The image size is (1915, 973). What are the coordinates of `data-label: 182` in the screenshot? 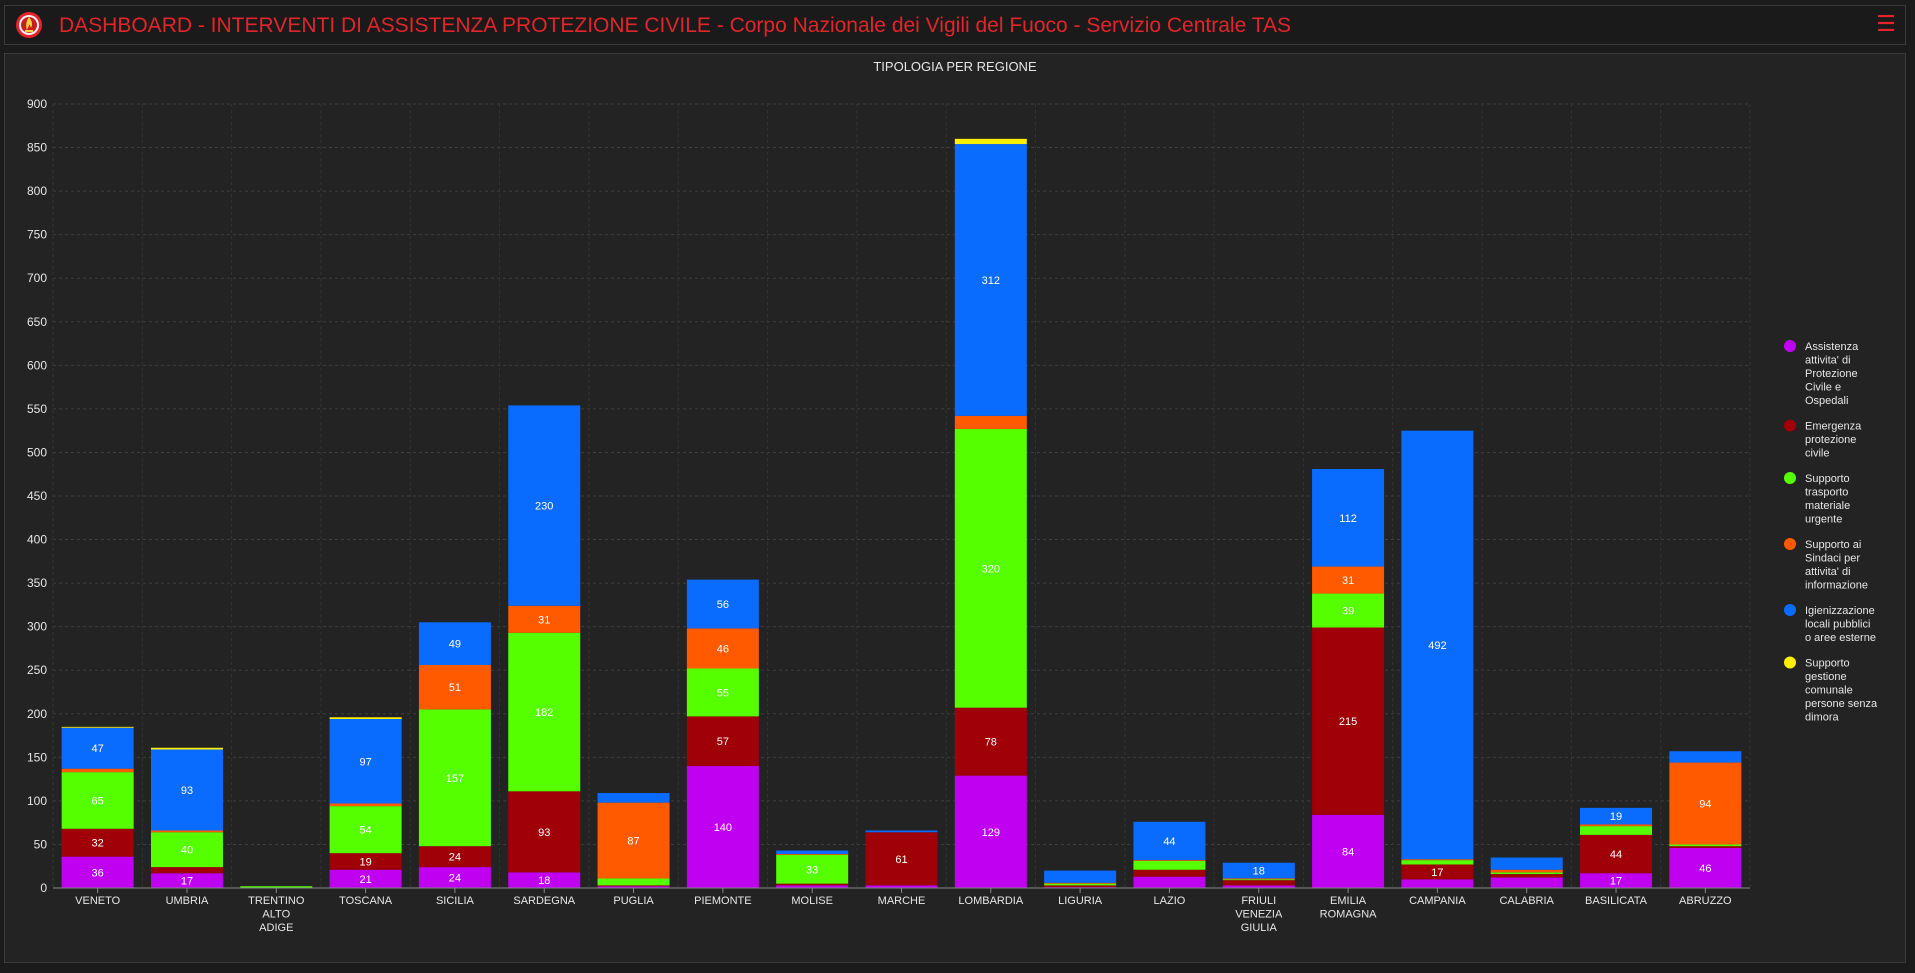 It's located at (544, 713).